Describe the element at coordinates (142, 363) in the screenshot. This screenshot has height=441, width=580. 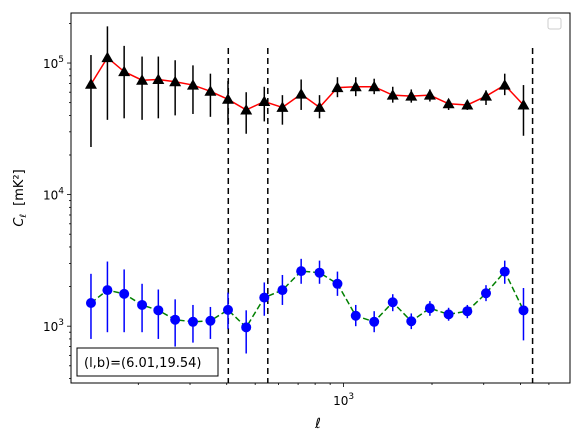
I see `annotation-text: (l,b)=(6.01,19.54)` at that location.